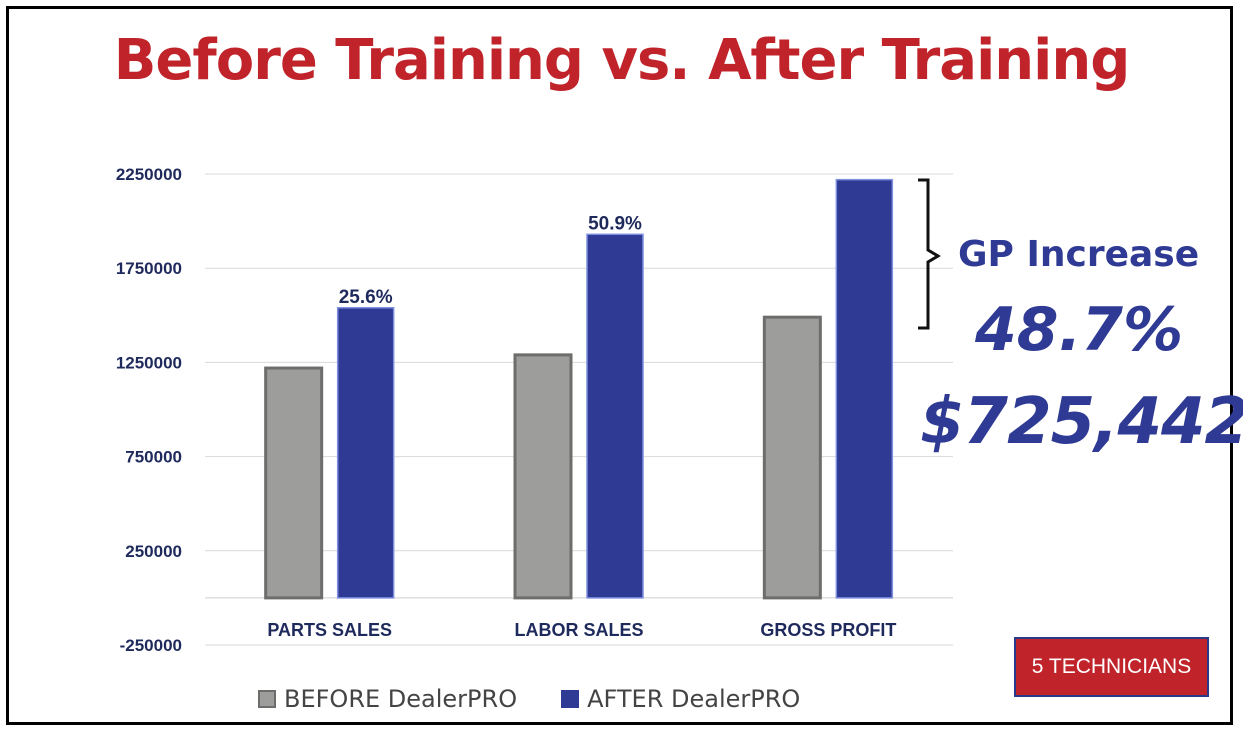  What do you see at coordinates (694, 699) in the screenshot?
I see `legend-label-after: AFTER DealerPRO` at bounding box center [694, 699].